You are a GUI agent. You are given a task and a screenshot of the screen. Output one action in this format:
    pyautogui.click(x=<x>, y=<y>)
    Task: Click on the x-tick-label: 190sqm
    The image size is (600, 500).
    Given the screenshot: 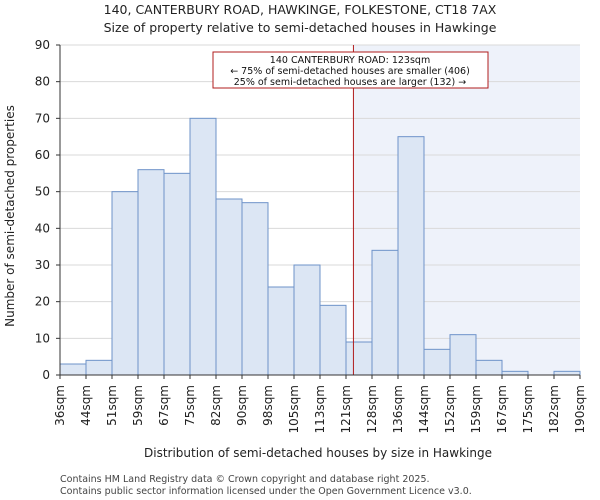 What is the action you would take?
    pyautogui.click(x=580, y=409)
    